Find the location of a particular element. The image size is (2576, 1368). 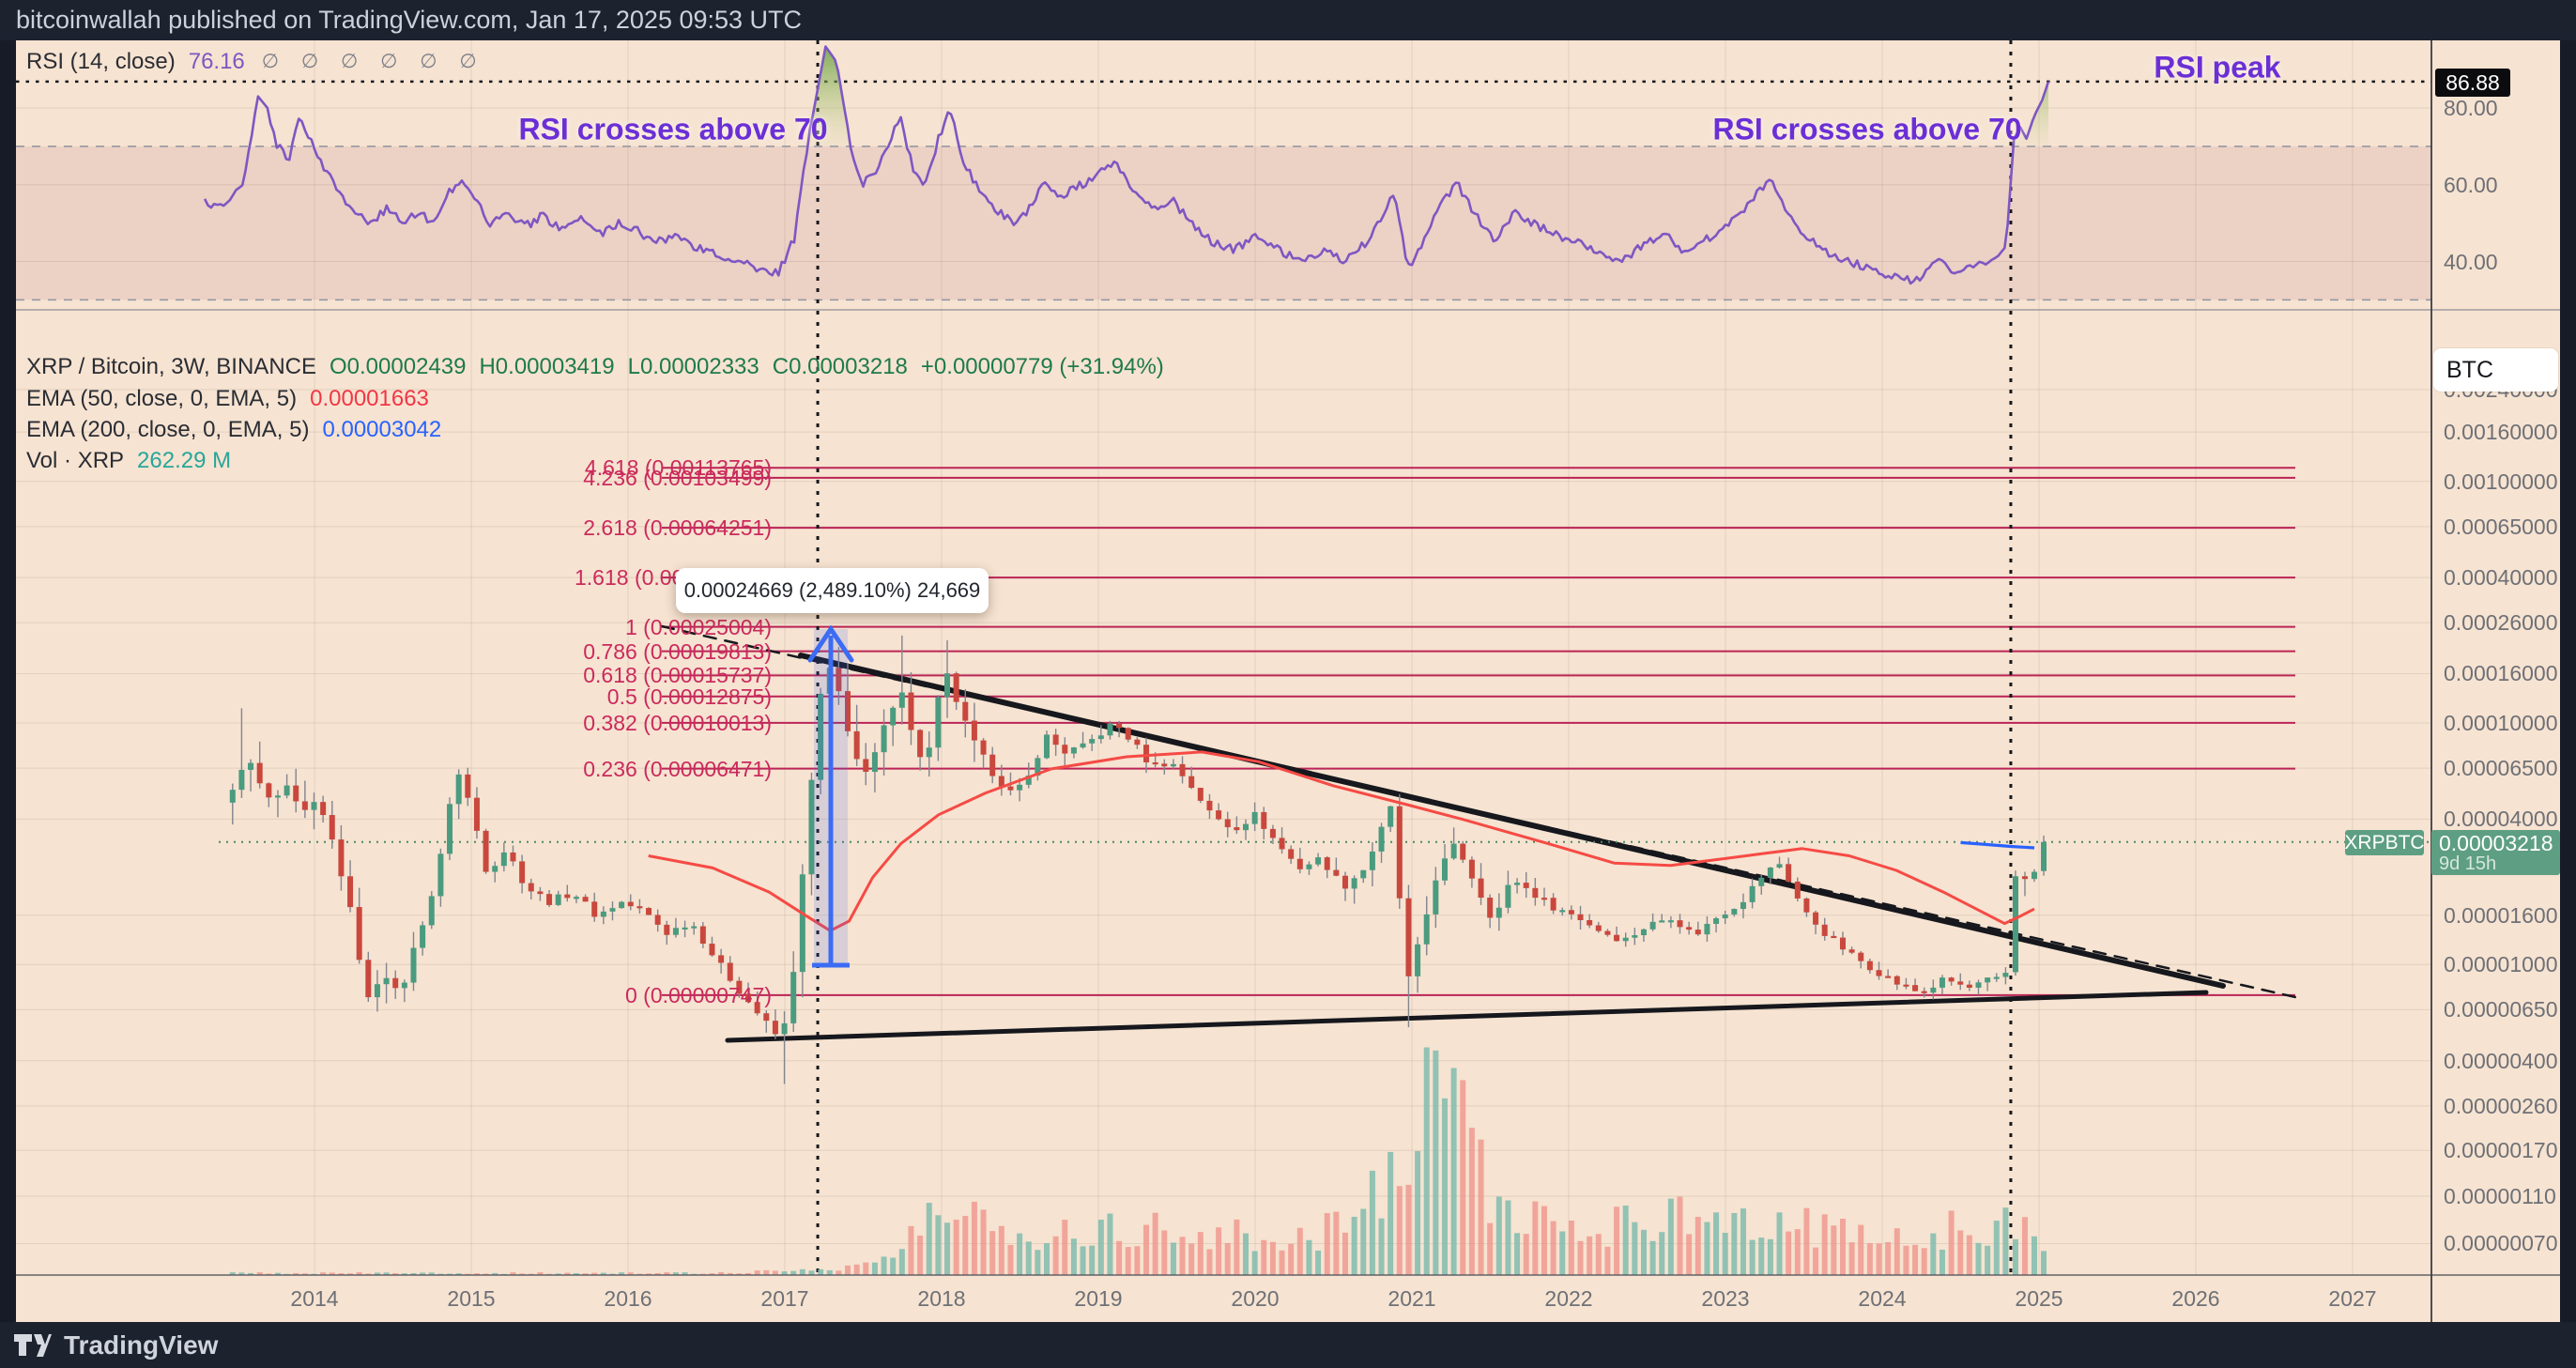

upper-resistance-trendline is located at coordinates (1512, 821).